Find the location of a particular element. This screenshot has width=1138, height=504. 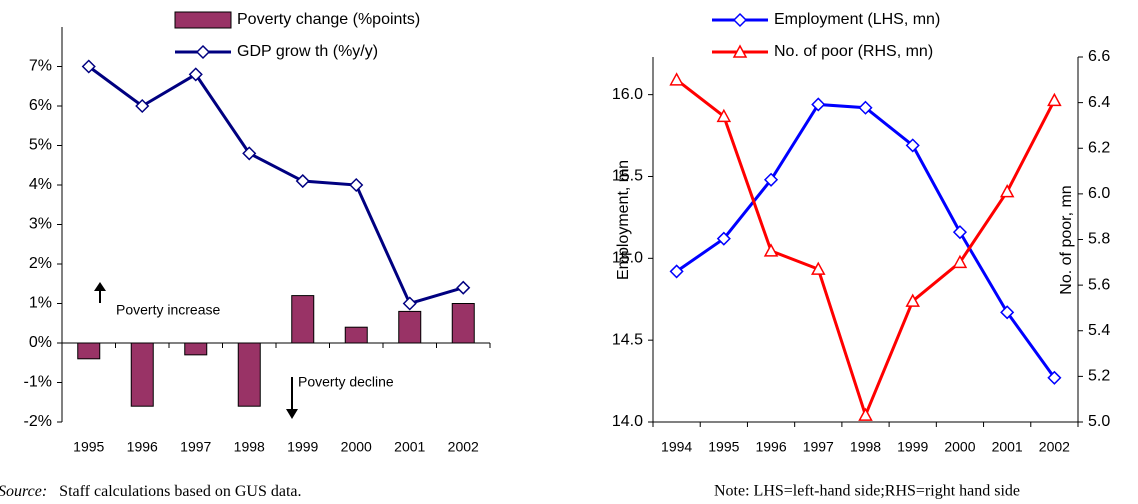

y-tick-label: 6% is located at coordinates (40, 105).